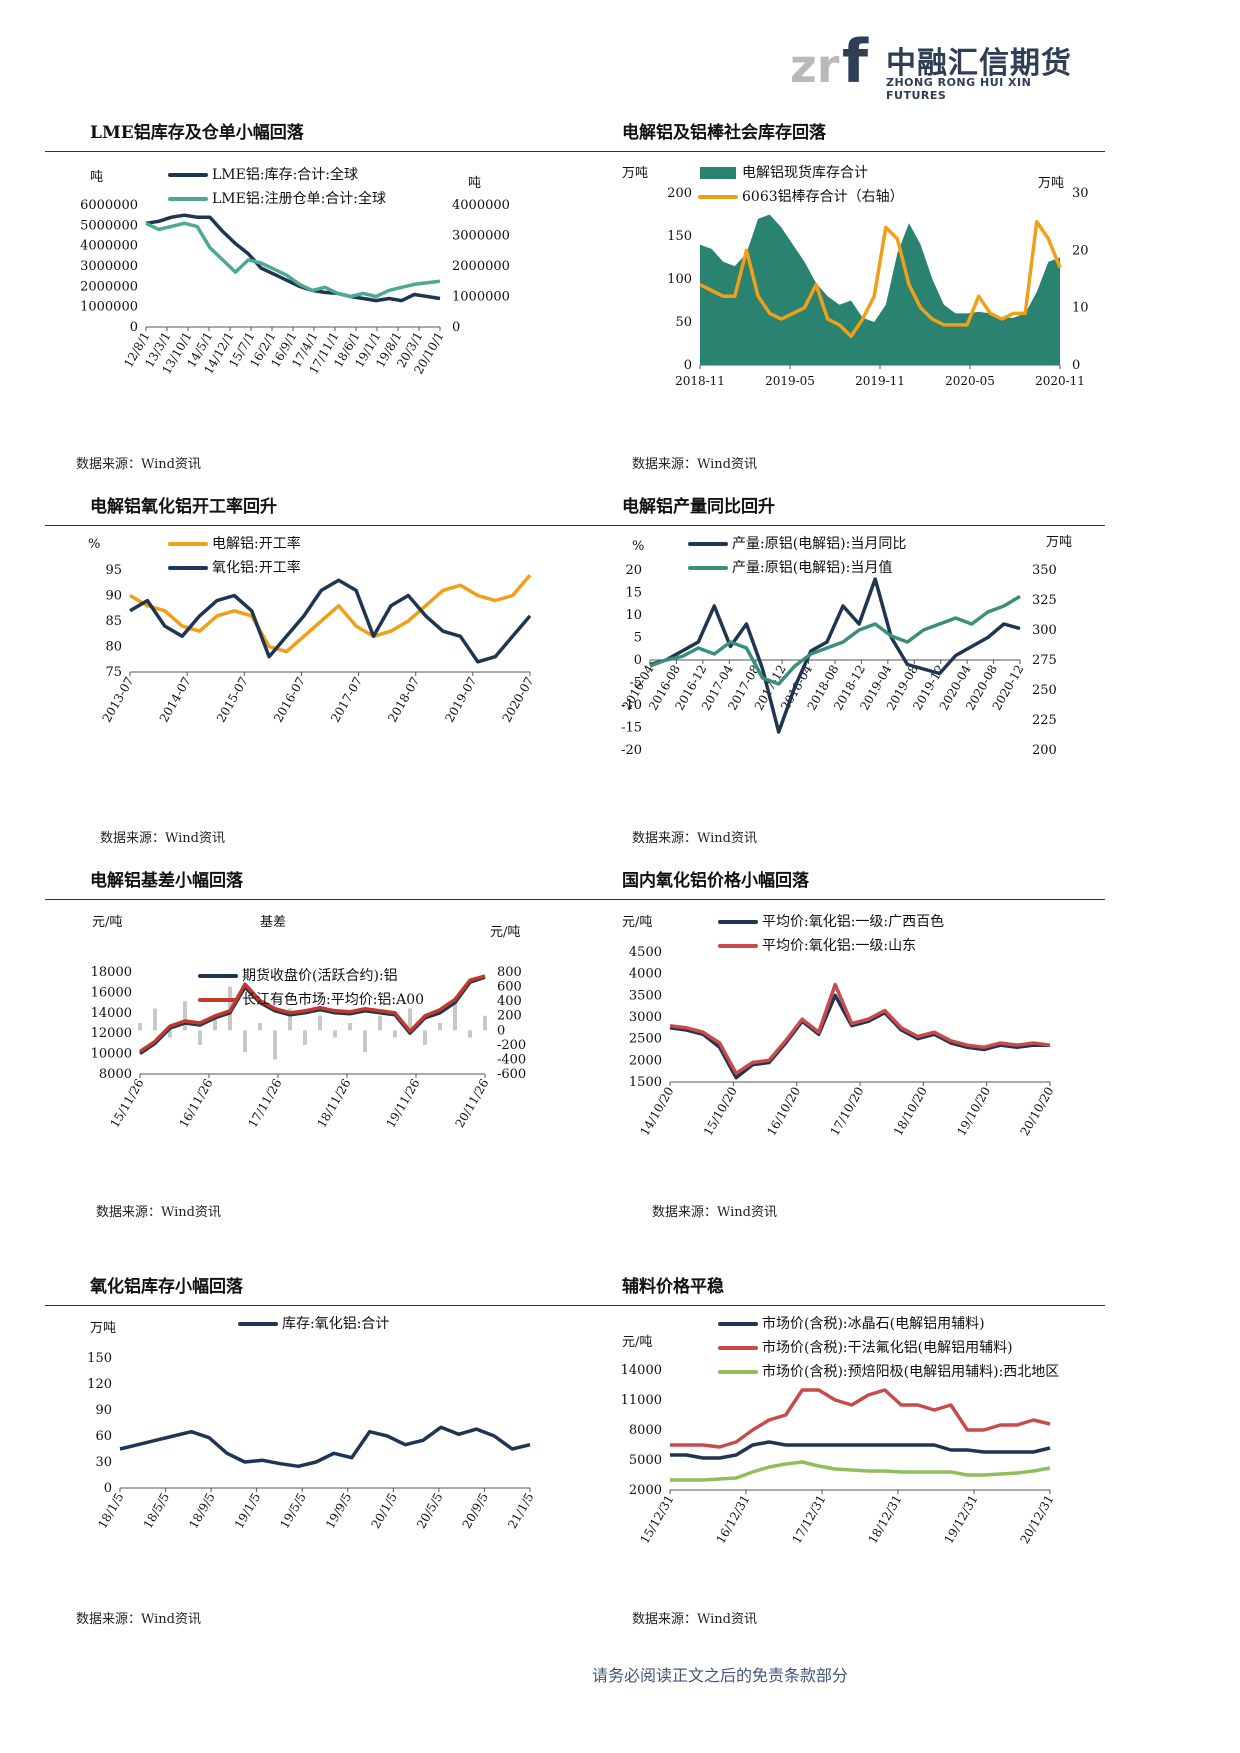  I want to click on y-tick-left: 11000, so click(641, 1400).